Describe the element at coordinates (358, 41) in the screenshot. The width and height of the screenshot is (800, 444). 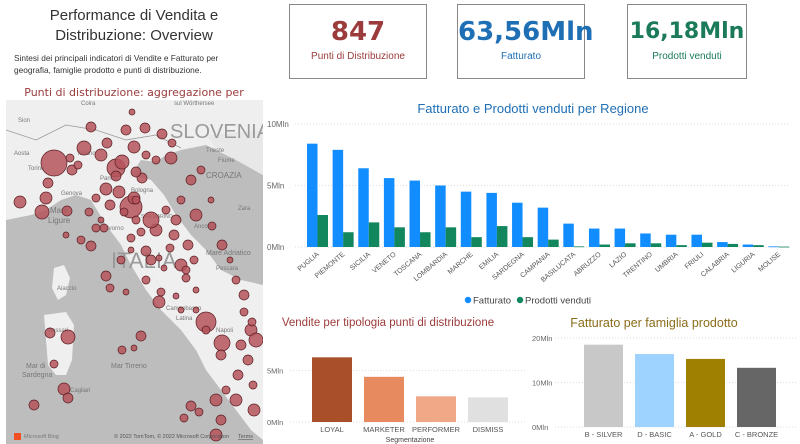
I see `kpi-card-punti: 847 Punti di Distribuzione` at that location.